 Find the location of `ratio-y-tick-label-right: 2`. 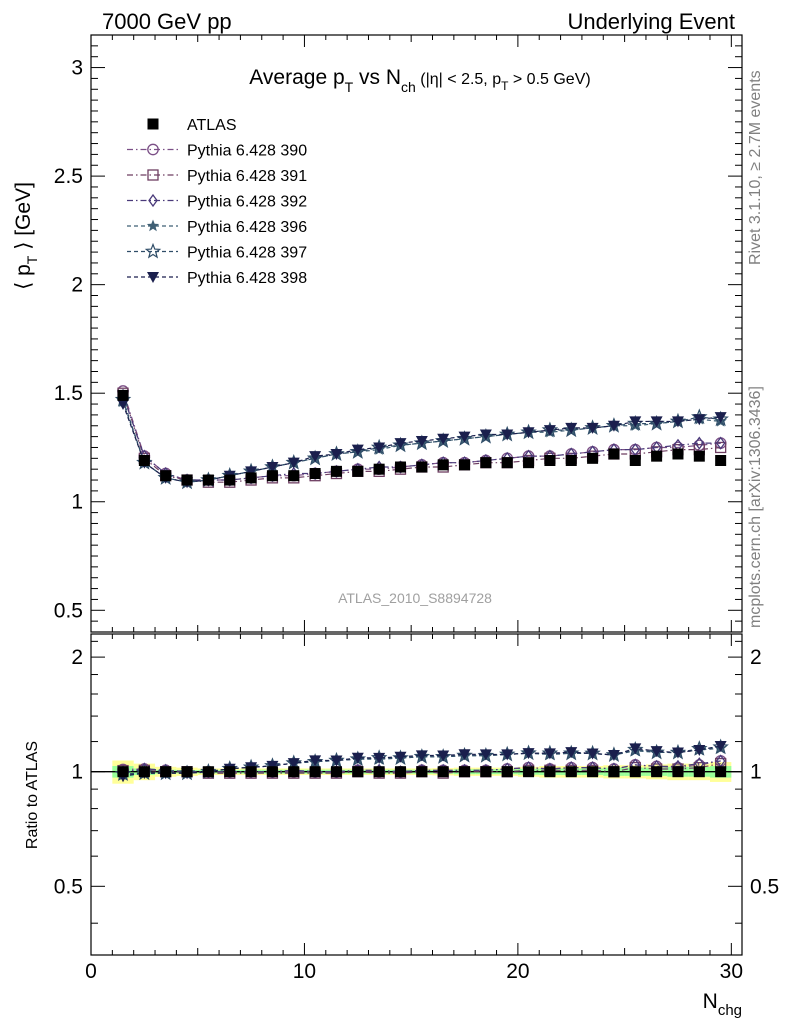

ratio-y-tick-label-right: 2 is located at coordinates (756, 657).